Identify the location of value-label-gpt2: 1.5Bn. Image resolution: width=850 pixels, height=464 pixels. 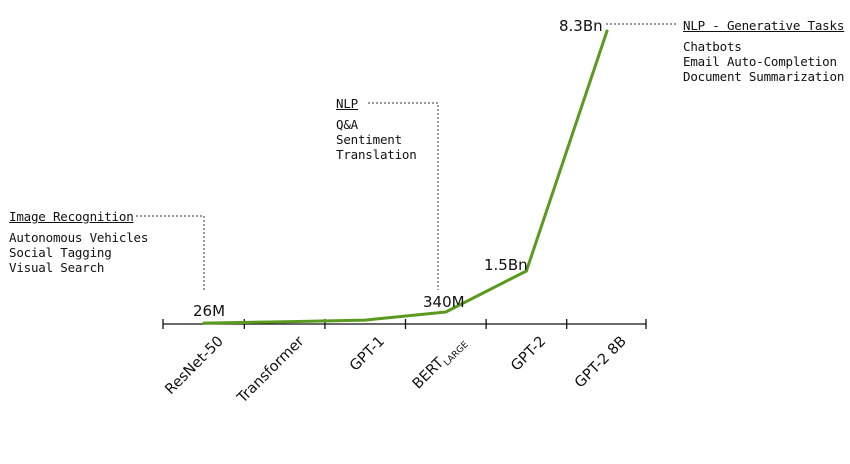
(506, 265).